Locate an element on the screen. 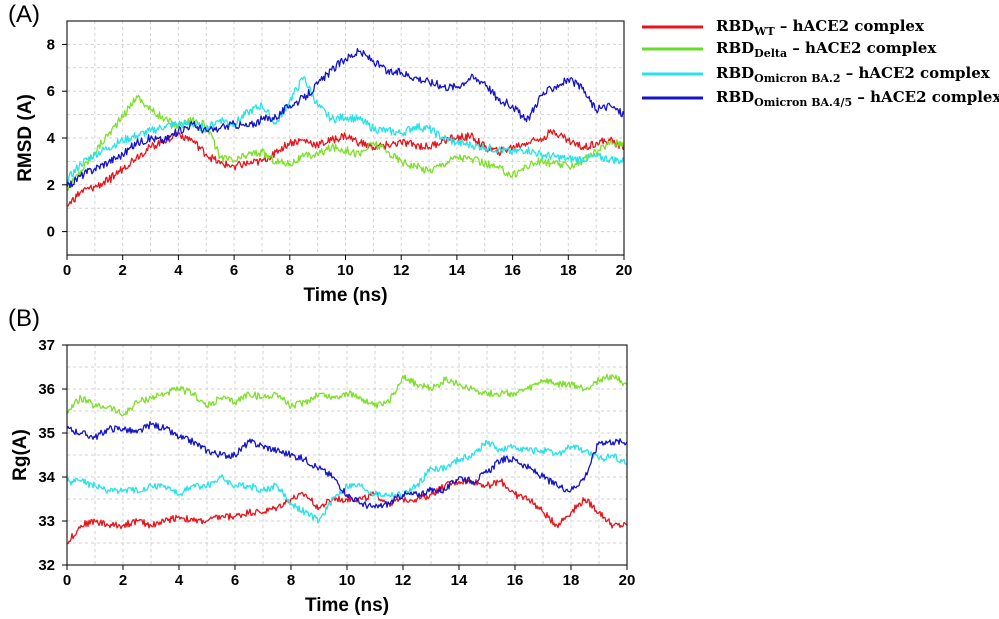 Image resolution: width=999 pixels, height=619 pixels. legend-label: RBDOmicron BA.4/5 – hACE2 complex is located at coordinates (857, 98).